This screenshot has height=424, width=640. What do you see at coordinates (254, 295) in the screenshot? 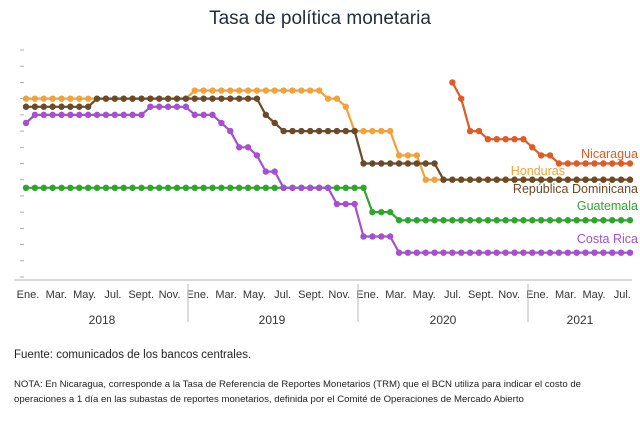
I see `x-tick-label: May.` at bounding box center [254, 295].